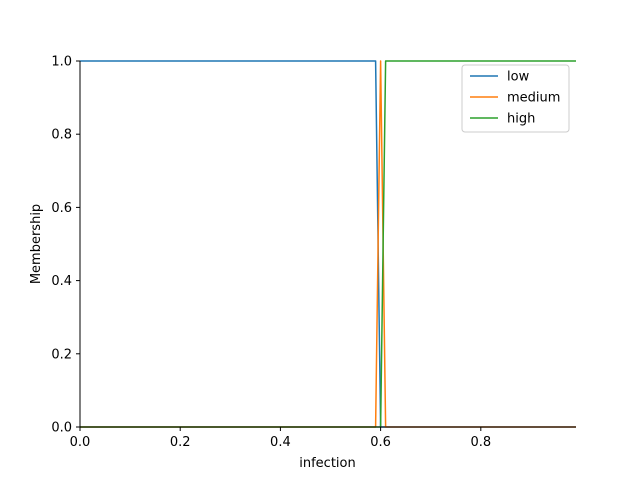 The width and height of the screenshot is (640, 480). What do you see at coordinates (180, 442) in the screenshot?
I see `x-tick-label: 0.2` at bounding box center [180, 442].